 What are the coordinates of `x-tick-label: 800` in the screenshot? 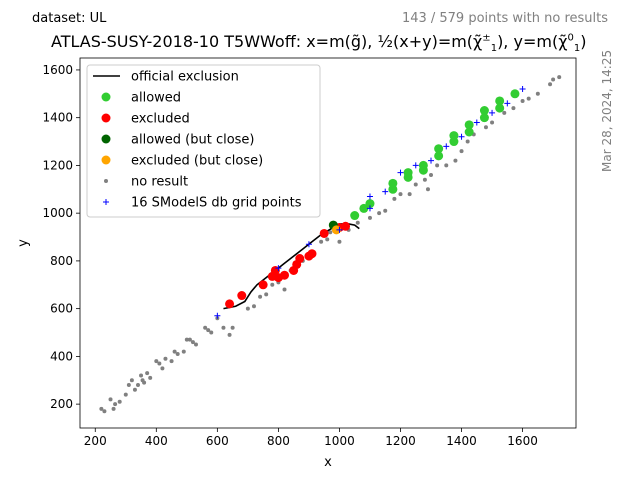 It's located at (278, 441).